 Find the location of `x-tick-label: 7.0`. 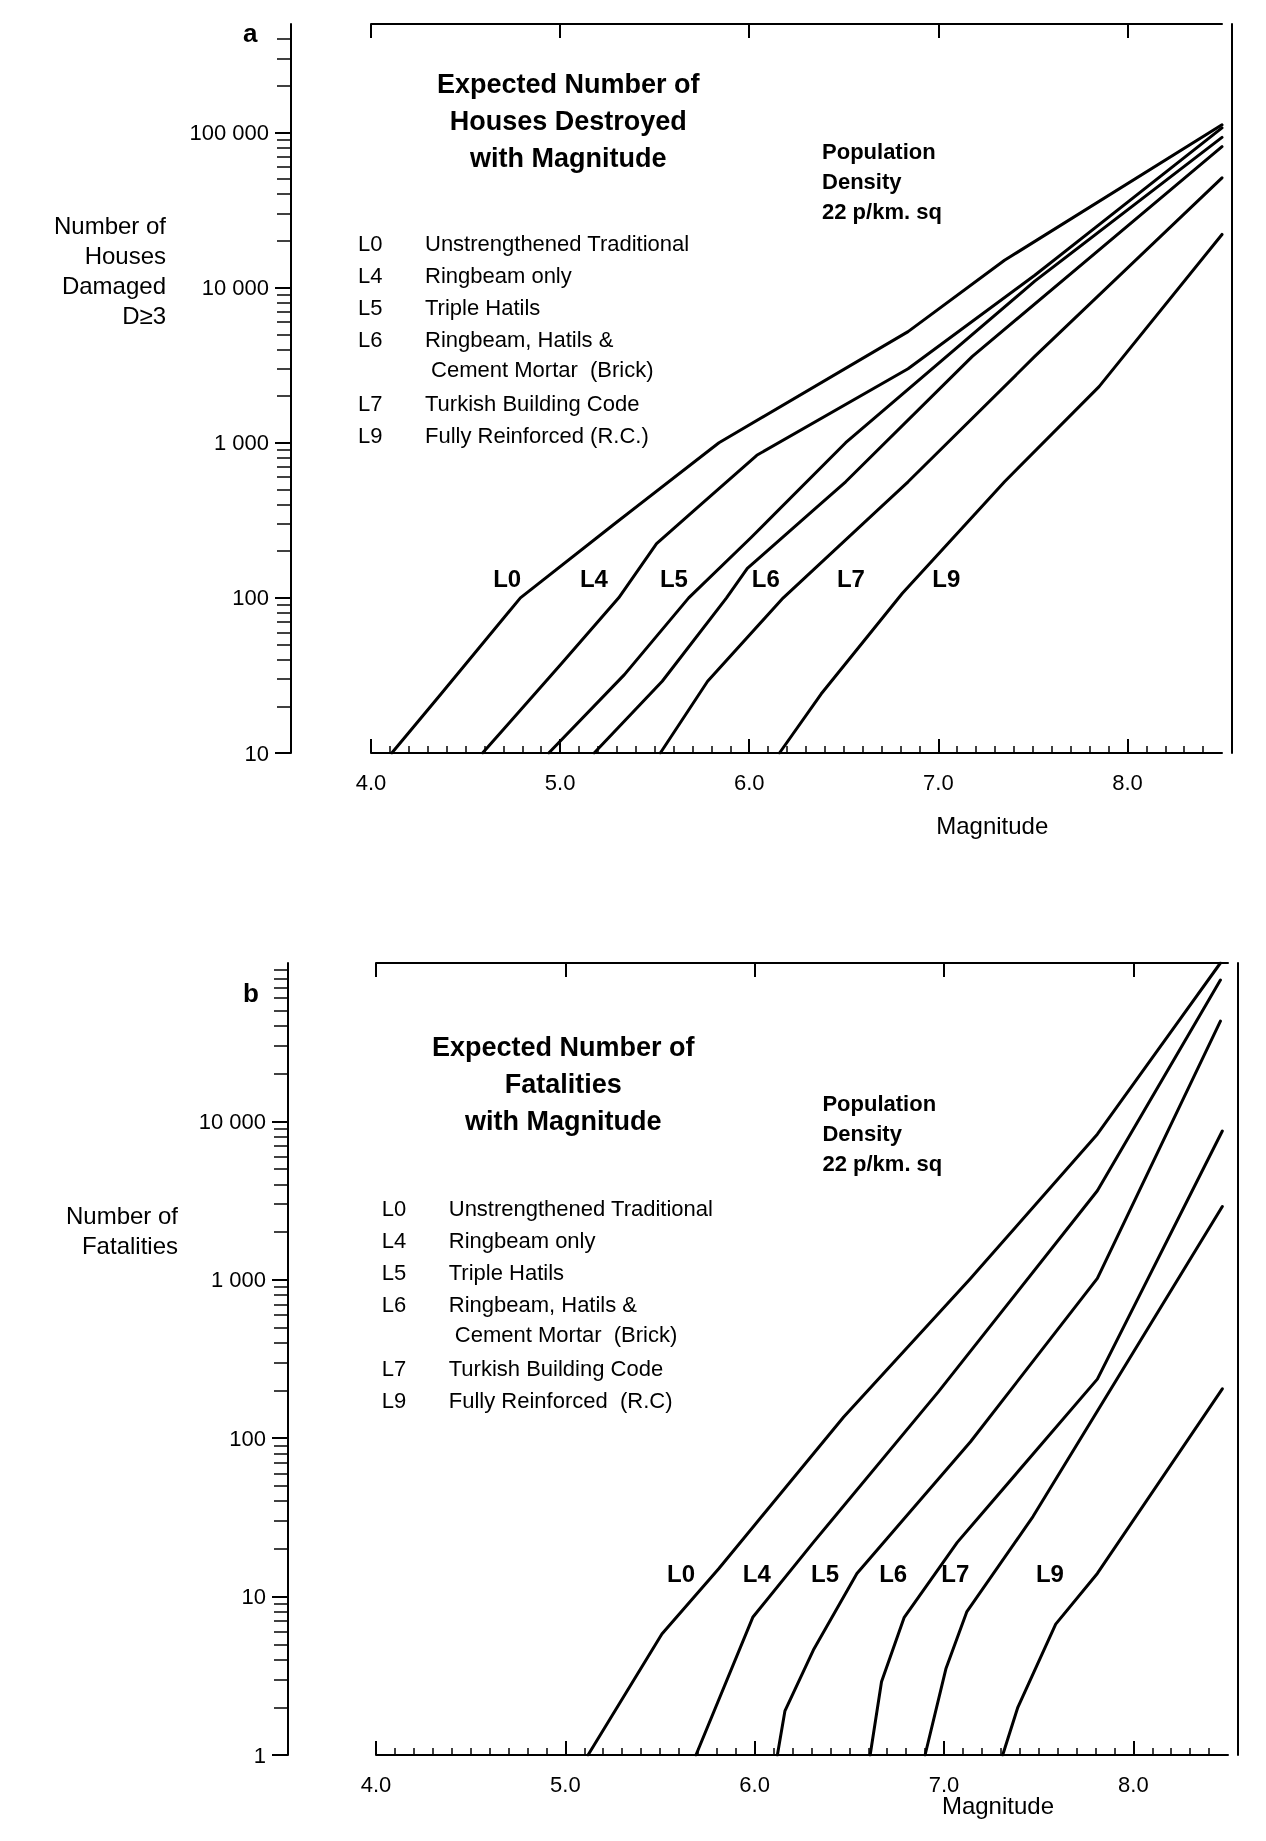

x-tick-label: 7.0 is located at coordinates (938, 782).